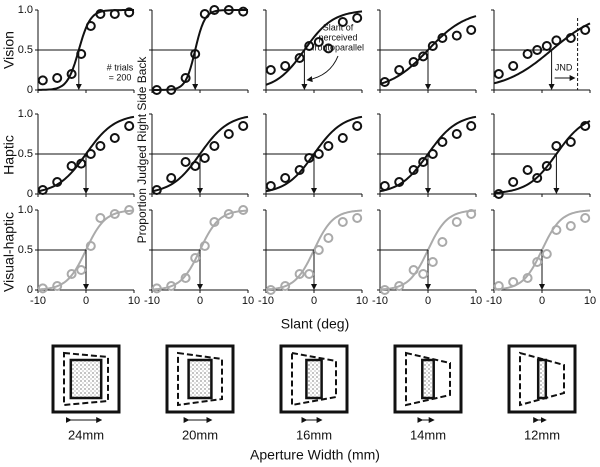 This screenshot has width=600, height=467. Describe the element at coordinates (120, 77) in the screenshot. I see `annotation: = 200` at that location.